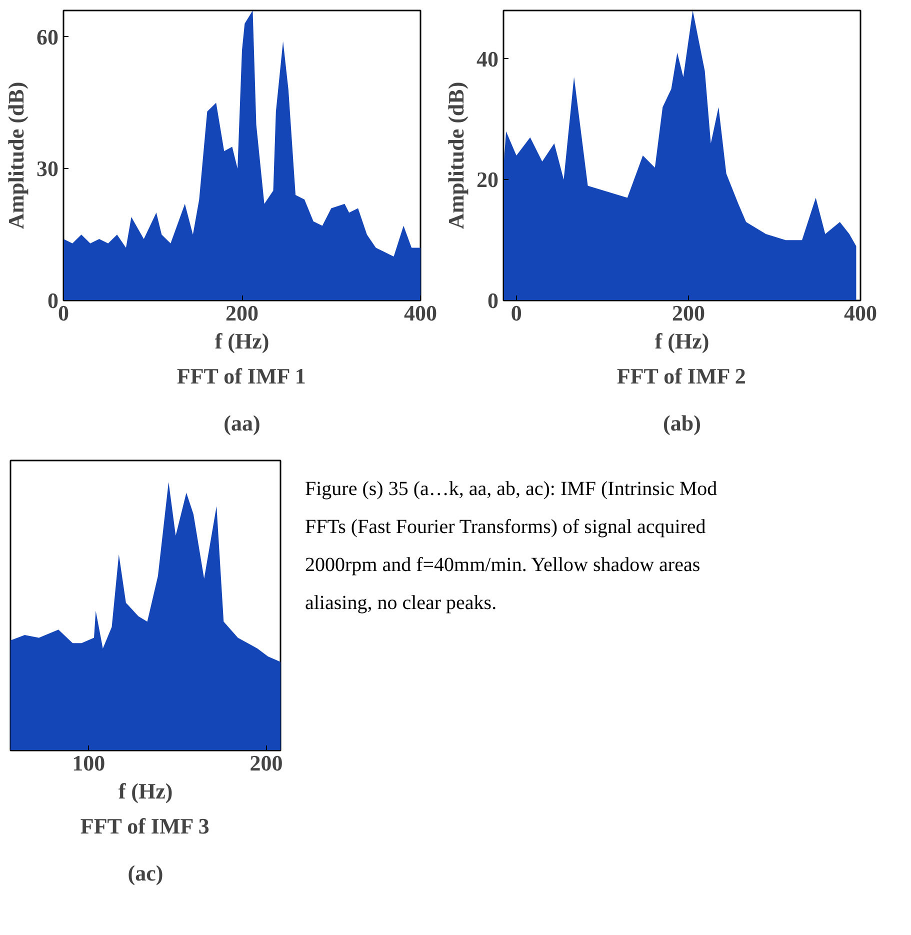 This screenshot has width=911, height=935. I want to click on text: 2000rpm and f=40mm/min. Yellow shadow areas, so click(502, 565).